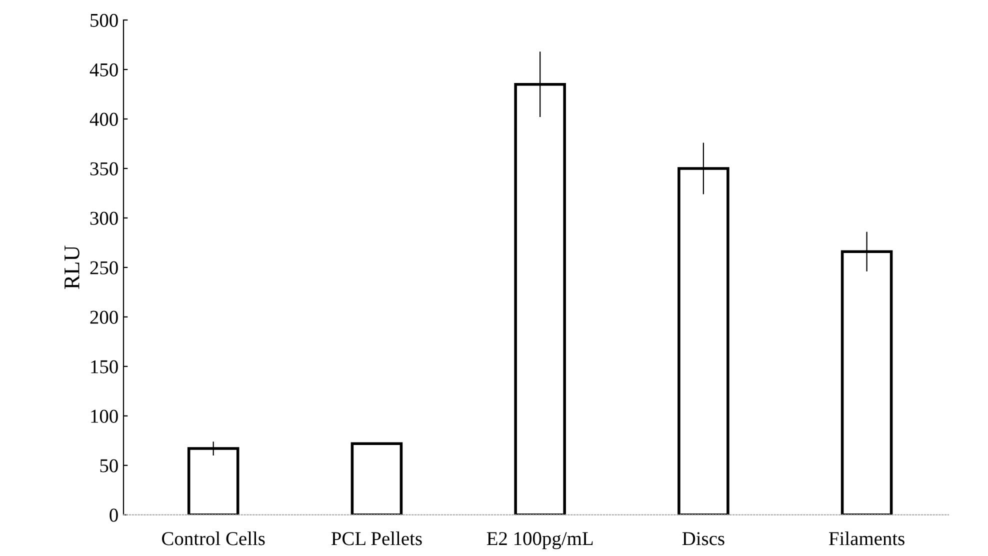 Image resolution: width=988 pixels, height=556 pixels. Describe the element at coordinates (104, 267) in the screenshot. I see `y-tick-label: 250` at that location.